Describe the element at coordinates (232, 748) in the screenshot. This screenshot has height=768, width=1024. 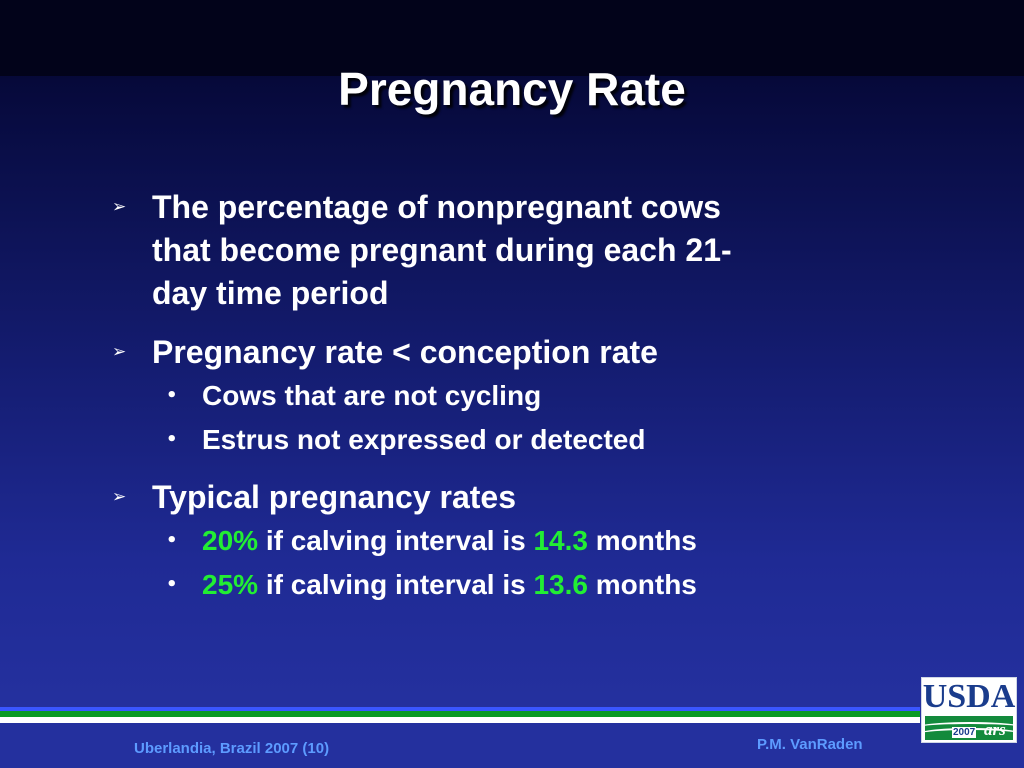
I see `footer-location: Uberlandia, Brazil 2007 (10)` at that location.